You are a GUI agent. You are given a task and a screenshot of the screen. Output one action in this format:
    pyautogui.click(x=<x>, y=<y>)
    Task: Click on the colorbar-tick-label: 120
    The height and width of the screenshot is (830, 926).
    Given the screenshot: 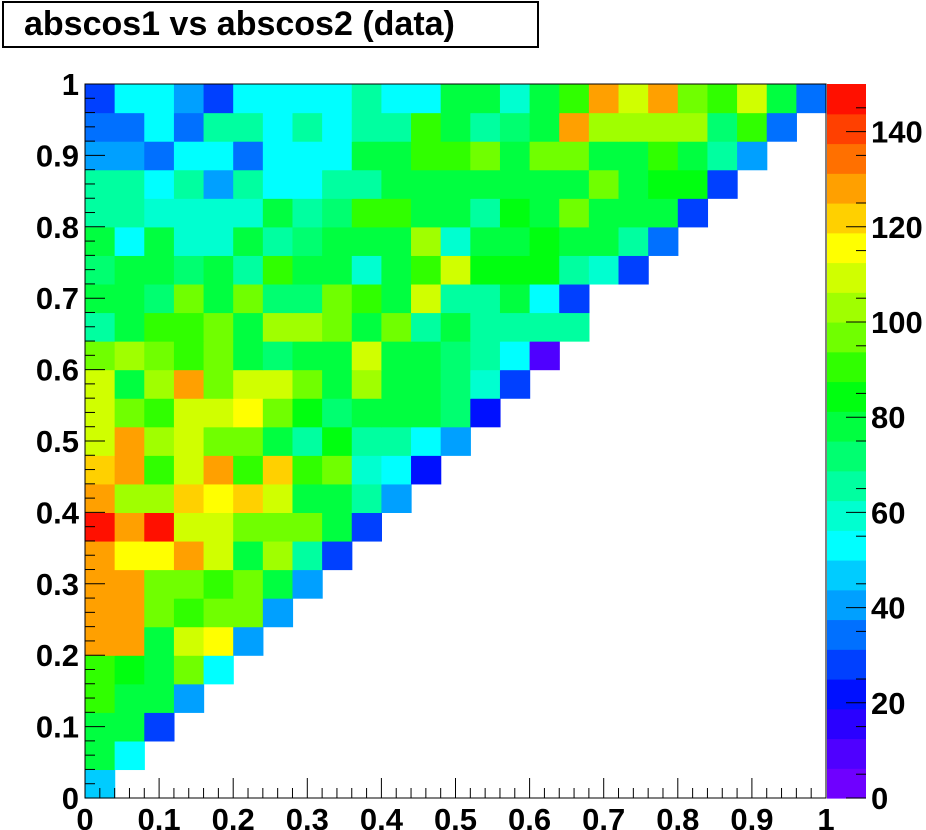 What is the action you would take?
    pyautogui.click(x=897, y=227)
    